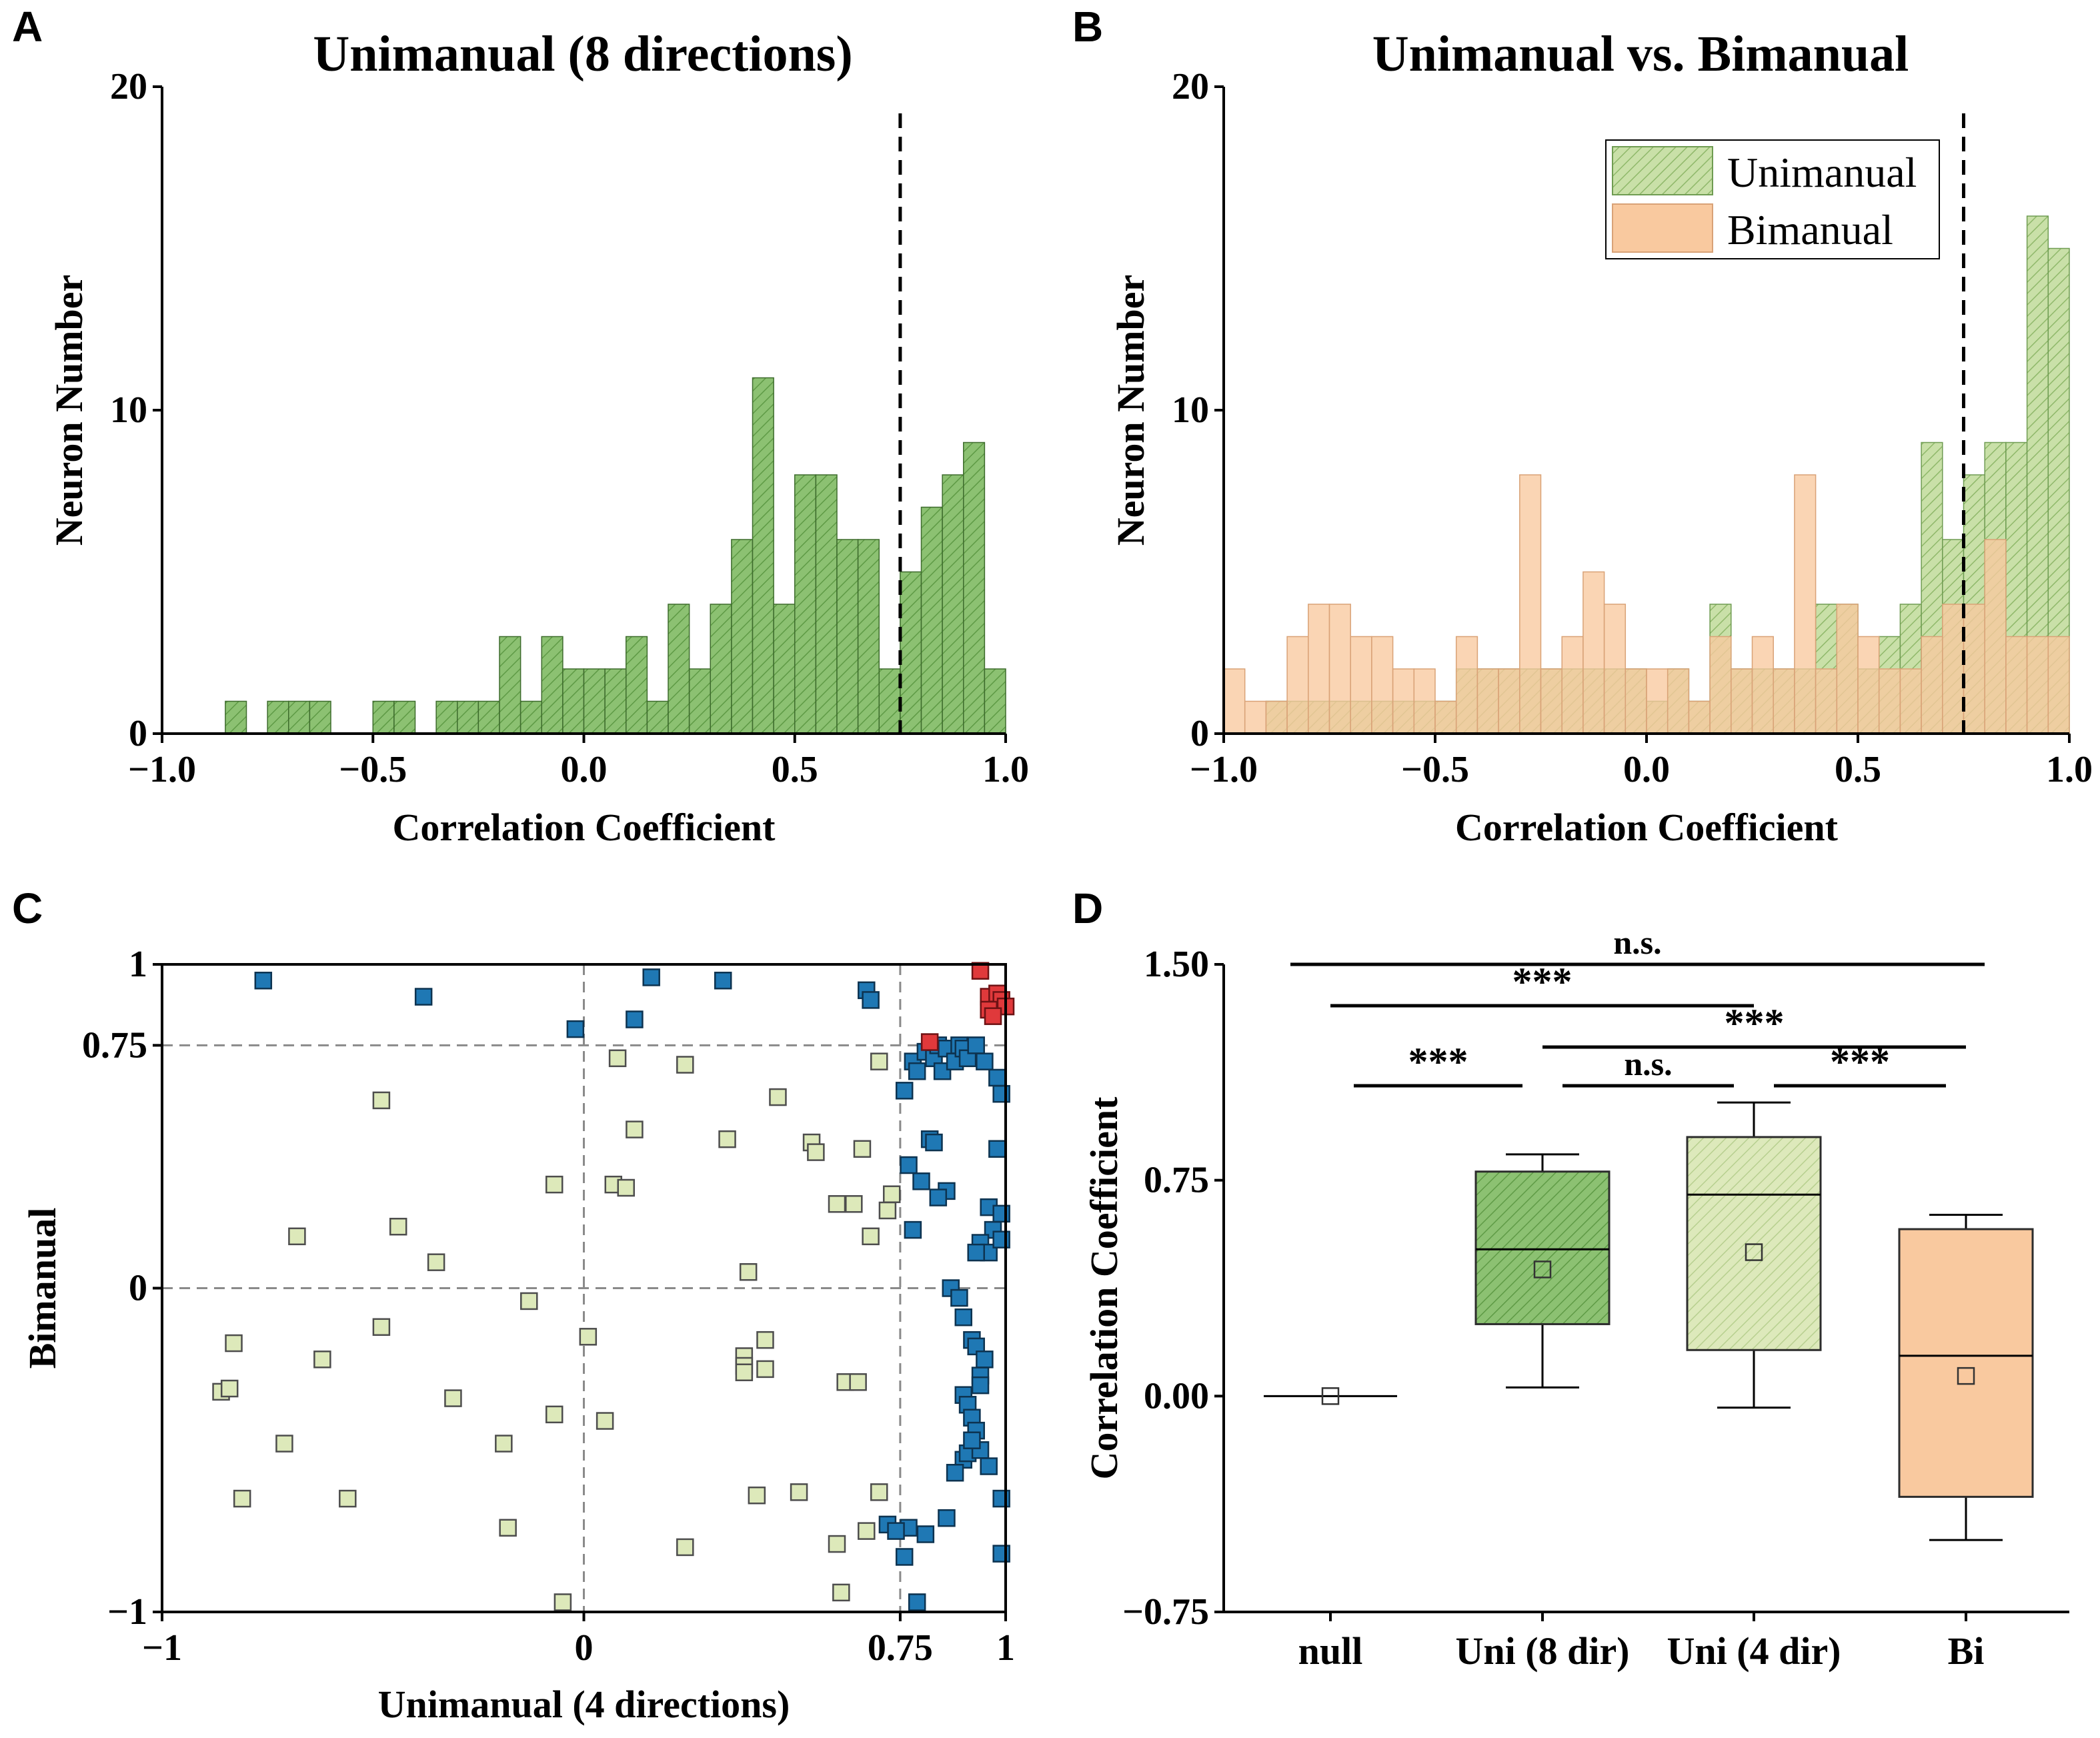  What do you see at coordinates (1648, 1063) in the screenshot?
I see `significance-label: n.s.` at bounding box center [1648, 1063].